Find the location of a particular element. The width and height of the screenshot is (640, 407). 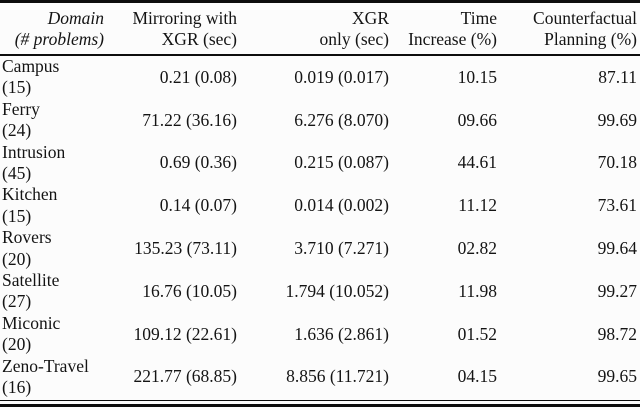

column-header-domain: Domain (# problems) is located at coordinates (56, 29).